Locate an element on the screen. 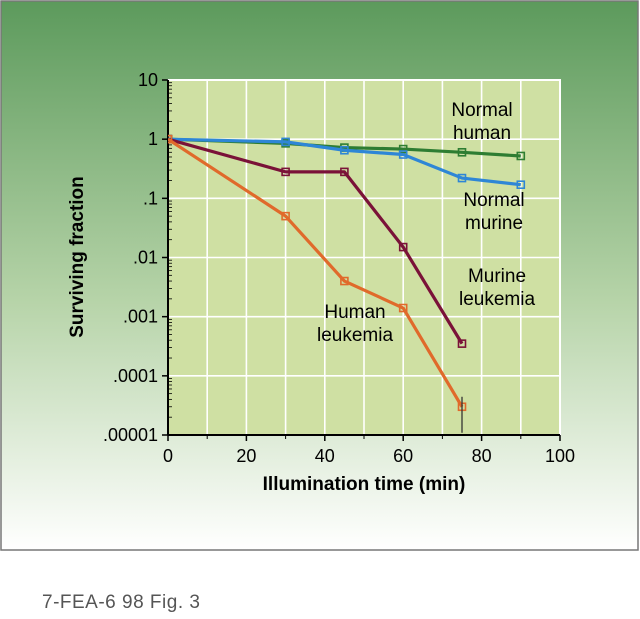 Image resolution: width=640 pixels, height=619 pixels. x-tick-label: 40 is located at coordinates (325, 456).